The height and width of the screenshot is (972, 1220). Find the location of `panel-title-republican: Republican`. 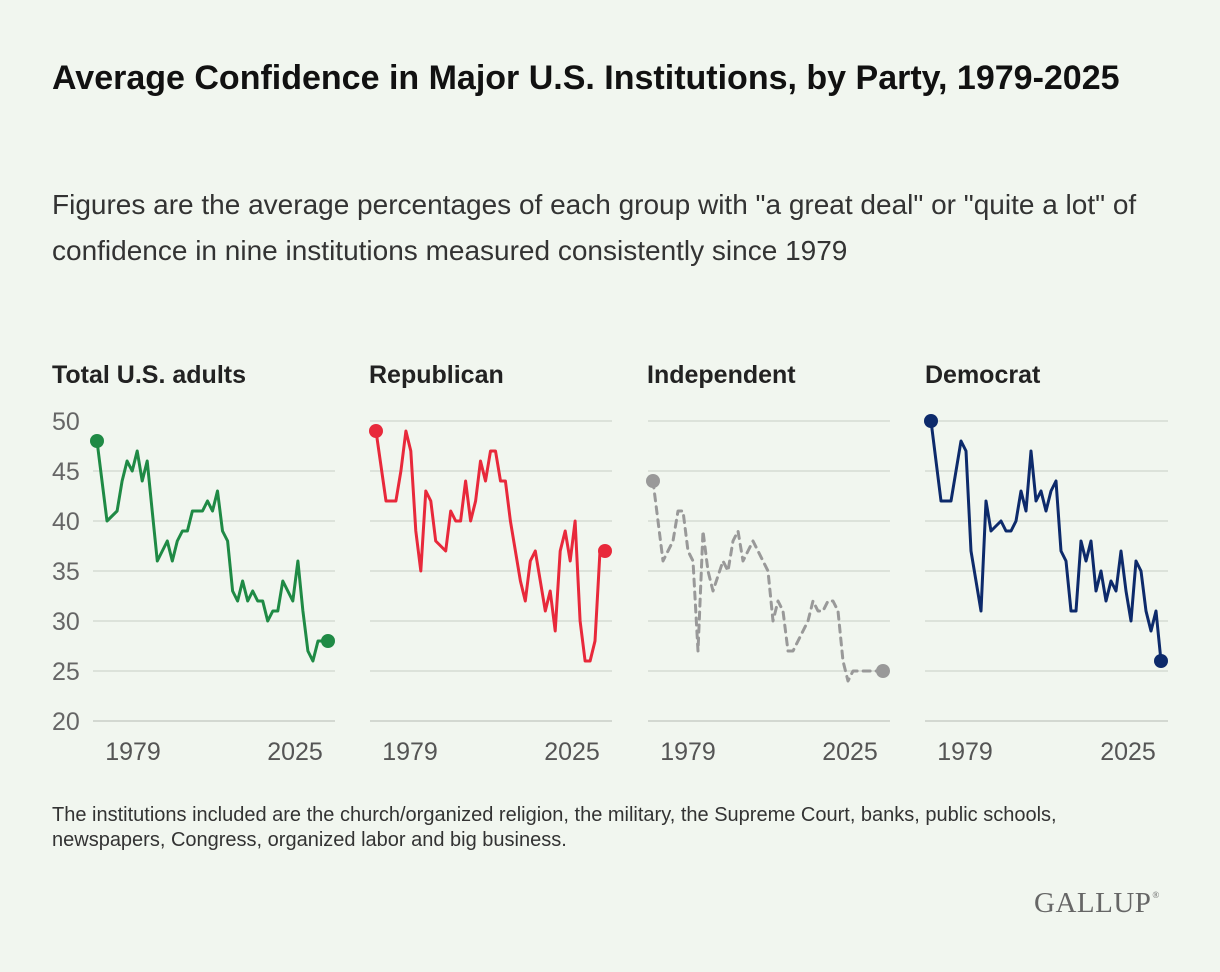

panel-title-republican: Republican is located at coordinates (436, 375).